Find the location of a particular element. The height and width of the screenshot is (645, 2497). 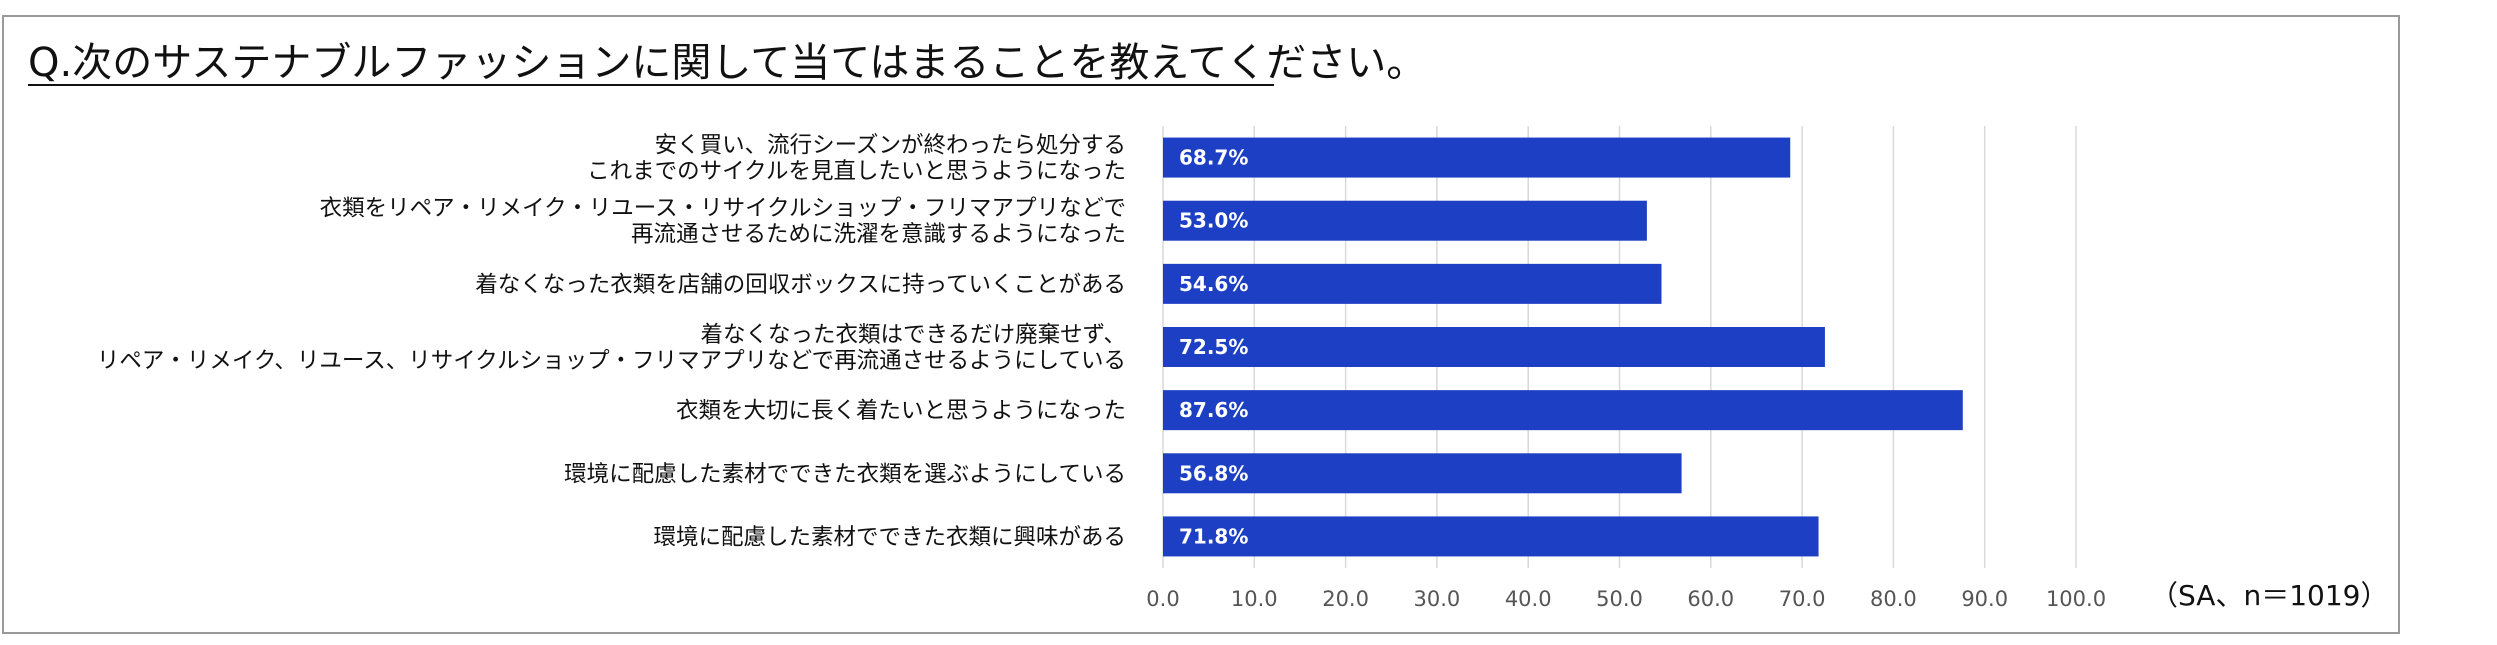

x-tick-label: 80.0 is located at coordinates (1893, 599).